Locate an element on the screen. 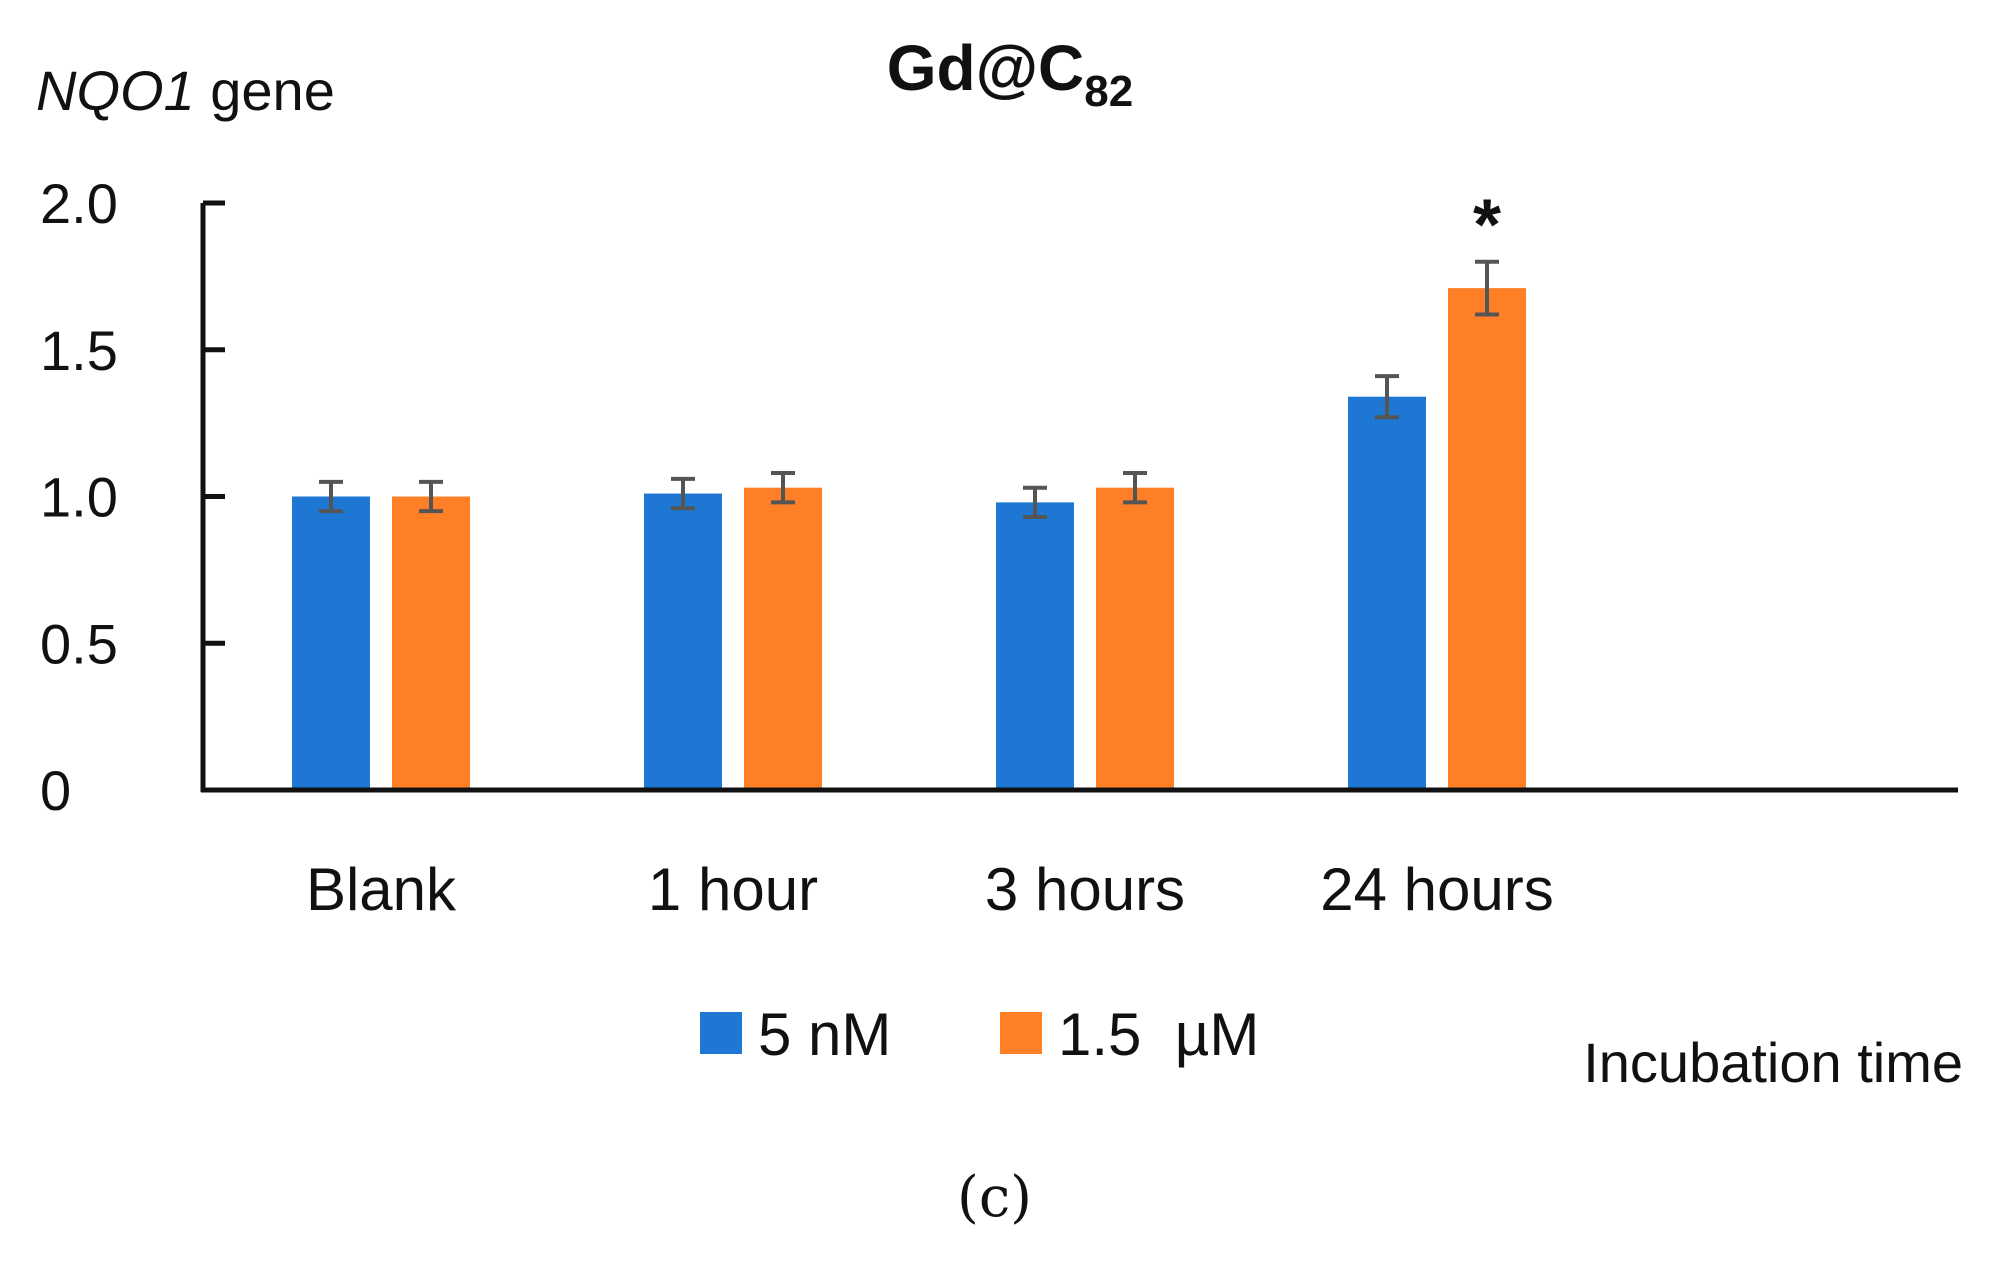 This screenshot has width=1989, height=1288. annotations: * is located at coordinates (1487, 226).